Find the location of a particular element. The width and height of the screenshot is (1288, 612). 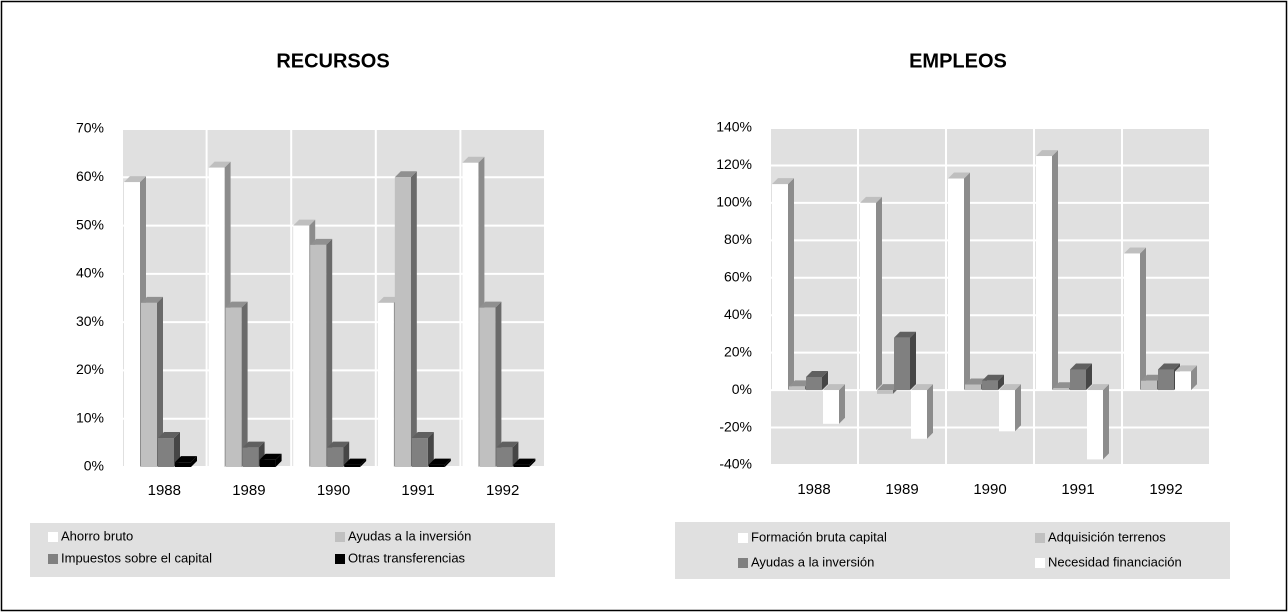

x-tick-label: 1992 is located at coordinates (1165, 489).